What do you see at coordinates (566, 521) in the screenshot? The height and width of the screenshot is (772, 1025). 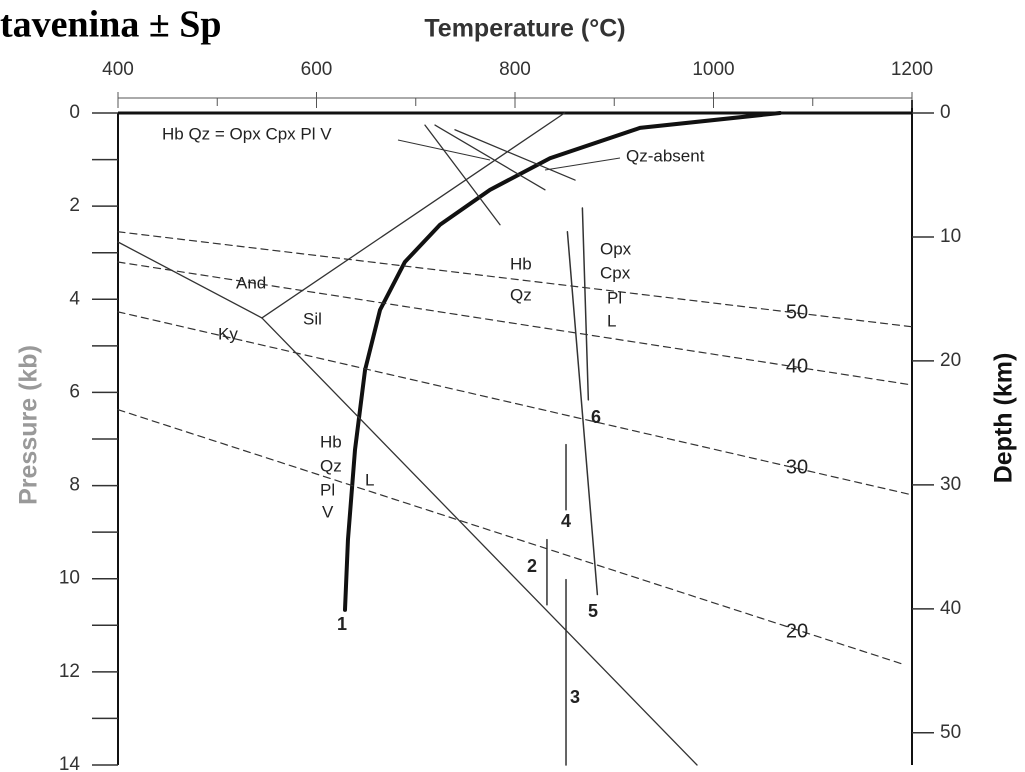 I see `series-label: 4` at bounding box center [566, 521].